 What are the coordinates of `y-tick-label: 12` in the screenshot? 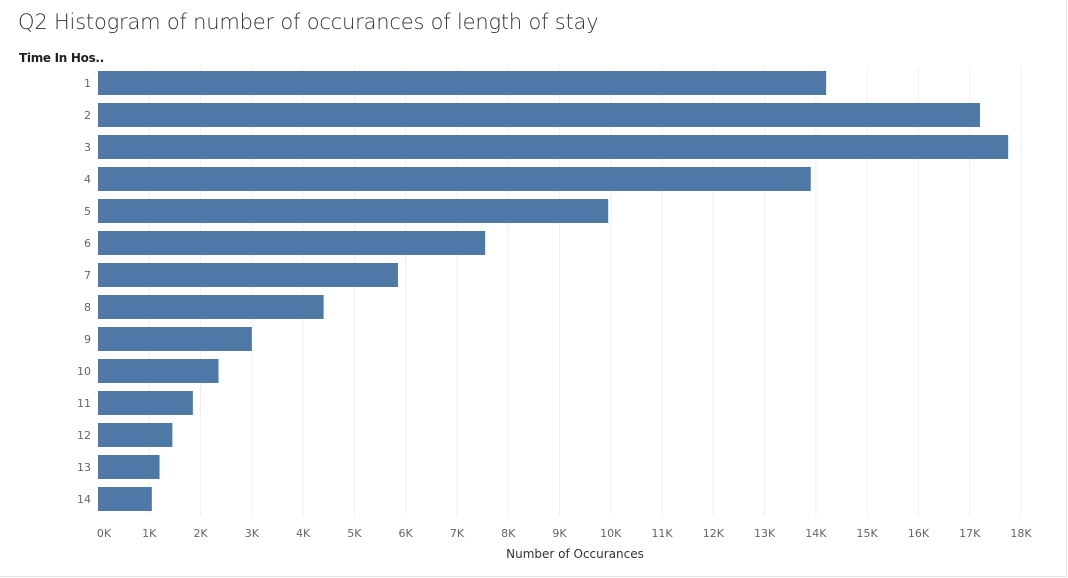 It's located at (84, 435).